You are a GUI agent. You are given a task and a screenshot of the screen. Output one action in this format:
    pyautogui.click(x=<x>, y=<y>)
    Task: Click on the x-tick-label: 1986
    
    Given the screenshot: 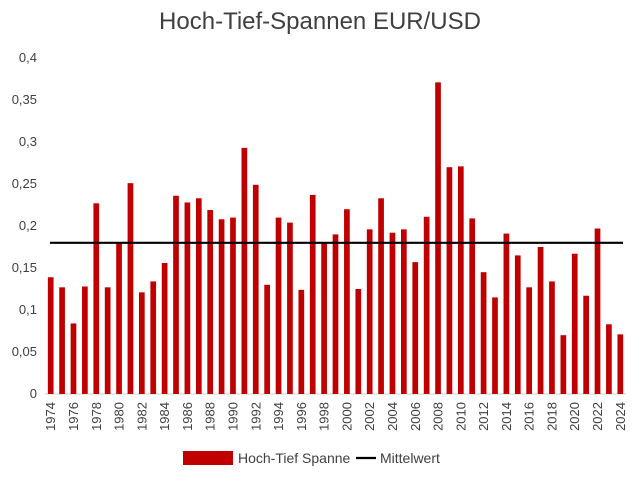 What is the action you would take?
    pyautogui.click(x=187, y=416)
    